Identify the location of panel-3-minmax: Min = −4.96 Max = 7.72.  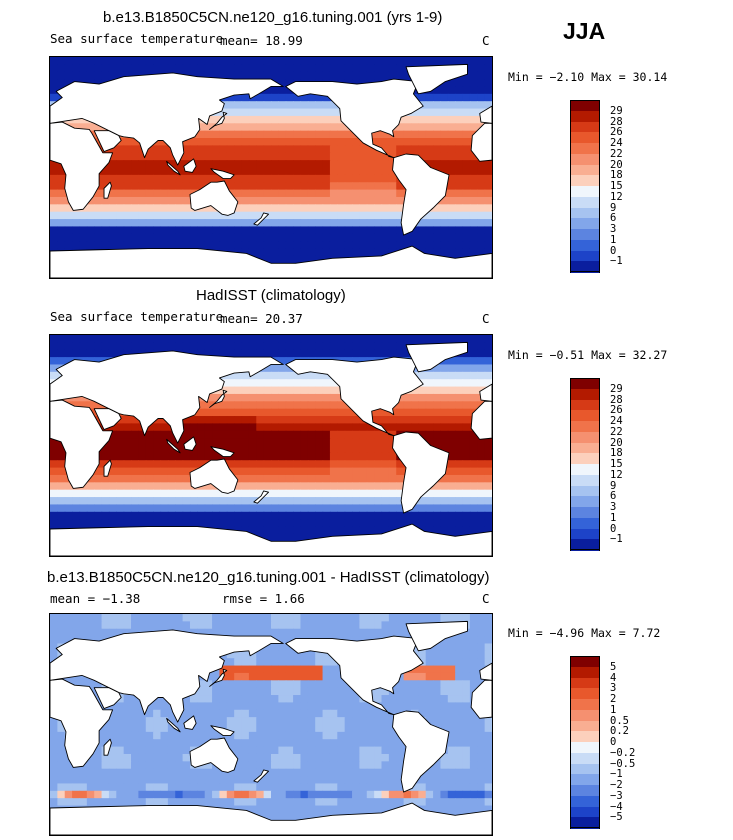
(584, 633).